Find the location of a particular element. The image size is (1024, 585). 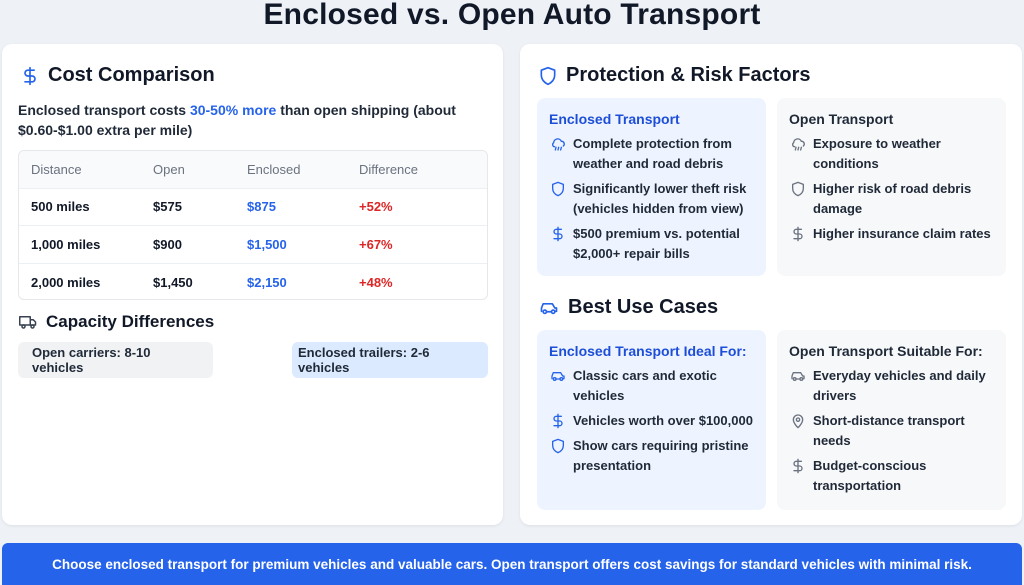

list-item: Budget-conscious transportation is located at coordinates (891, 476).